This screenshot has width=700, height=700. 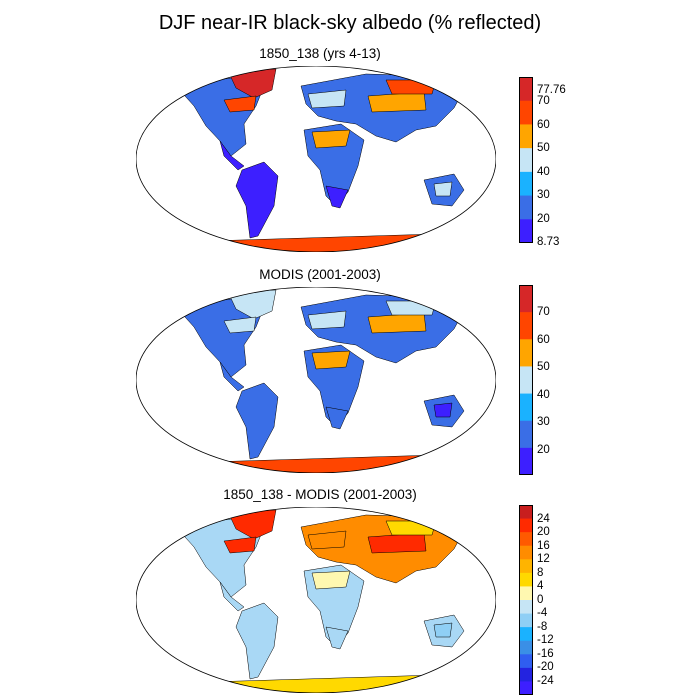 I want to click on panel-2-title: MODIS (2001-2003), so click(x=320, y=274).